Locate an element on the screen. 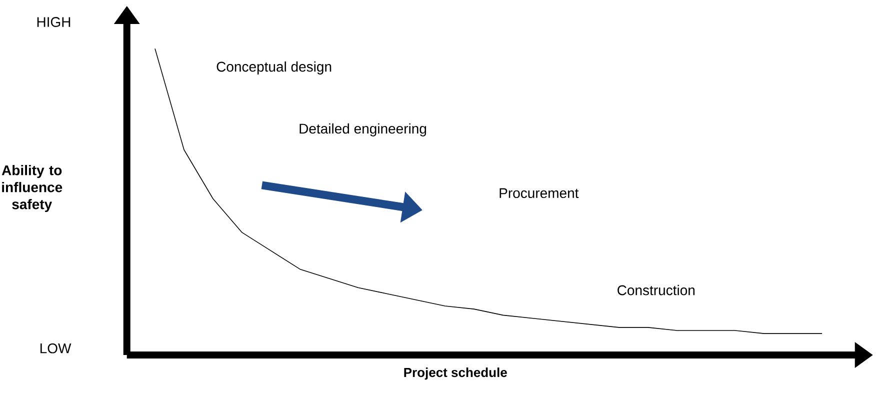 The height and width of the screenshot is (407, 892). x-axis-title: Project schedule is located at coordinates (455, 374).